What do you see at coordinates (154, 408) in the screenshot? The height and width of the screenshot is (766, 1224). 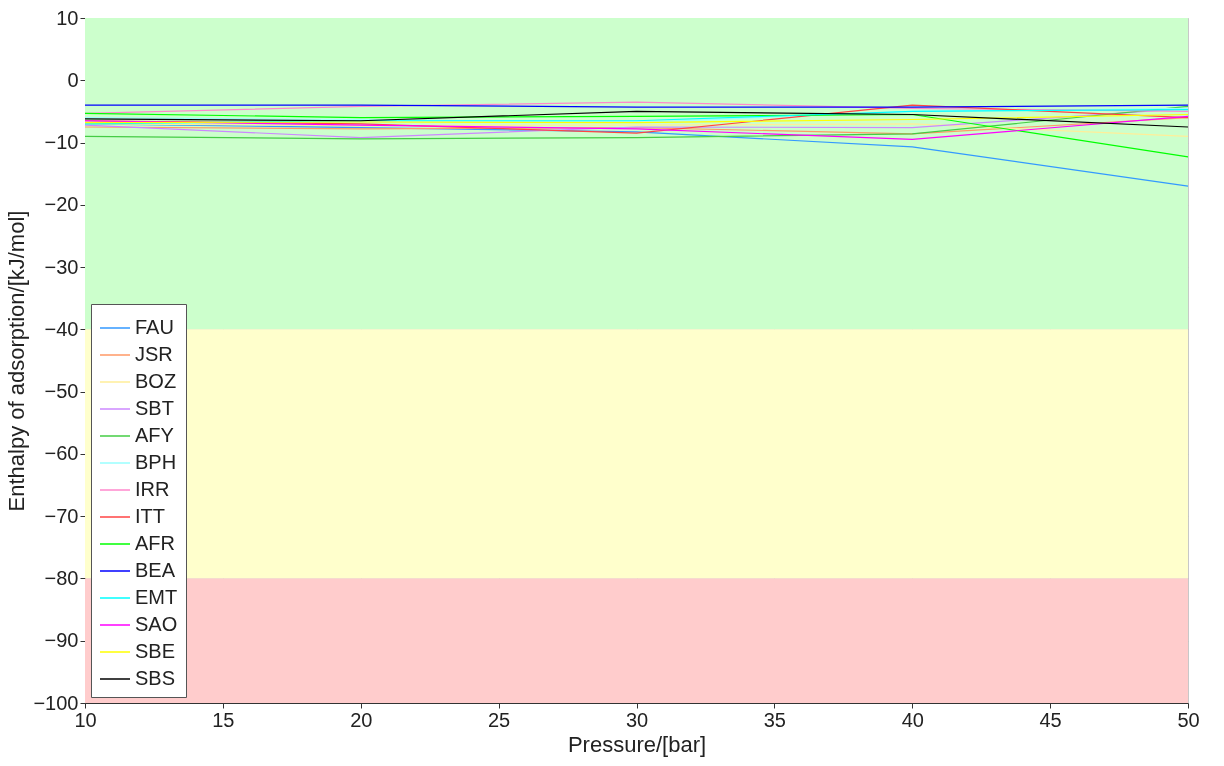 I see `legend-label: SBT` at bounding box center [154, 408].